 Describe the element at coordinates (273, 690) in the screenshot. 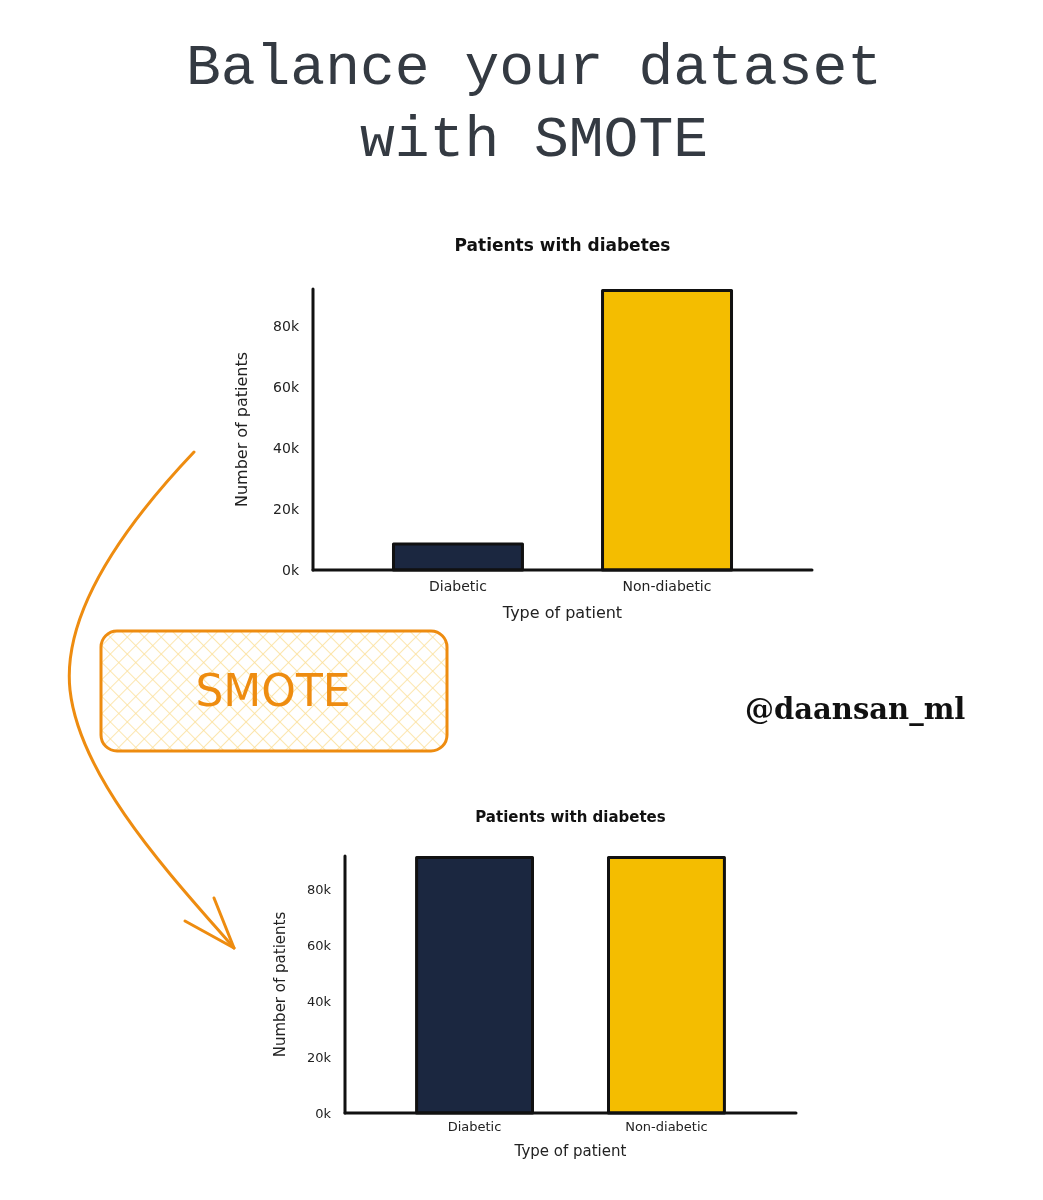

I see `text: SMOTE` at that location.